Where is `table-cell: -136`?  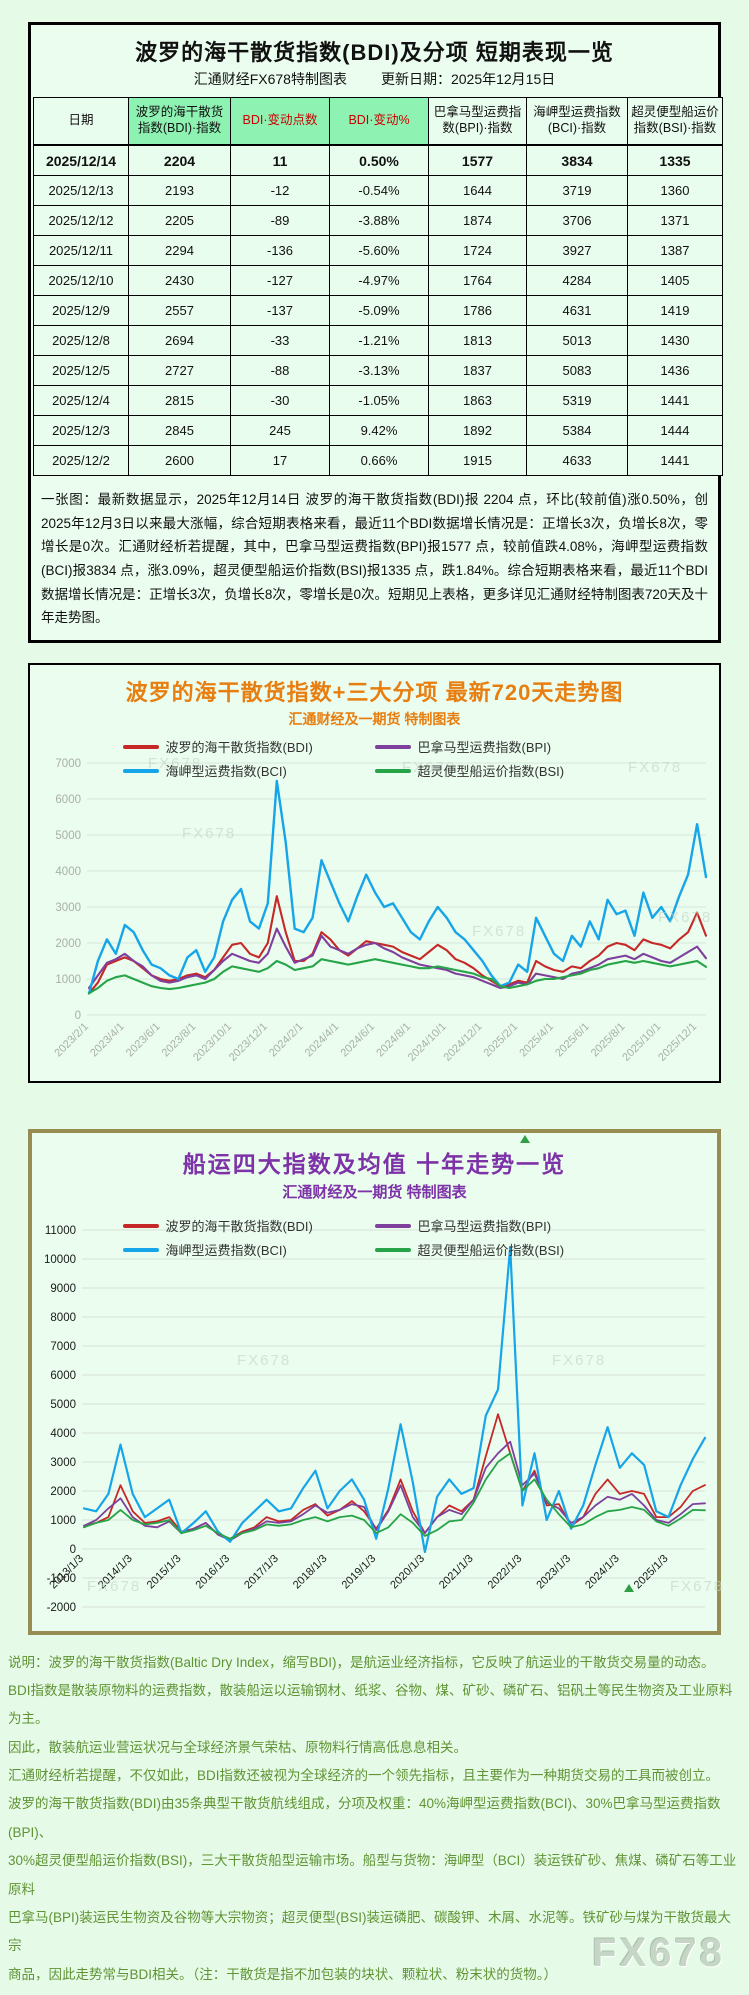 table-cell: -136 is located at coordinates (280, 250).